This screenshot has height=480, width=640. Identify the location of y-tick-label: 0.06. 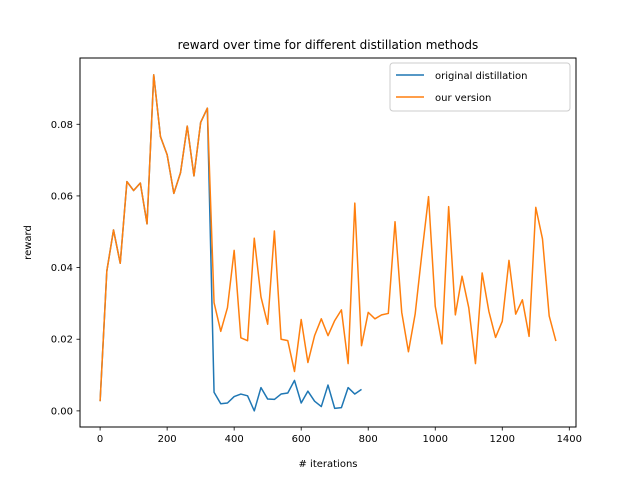
(62, 196).